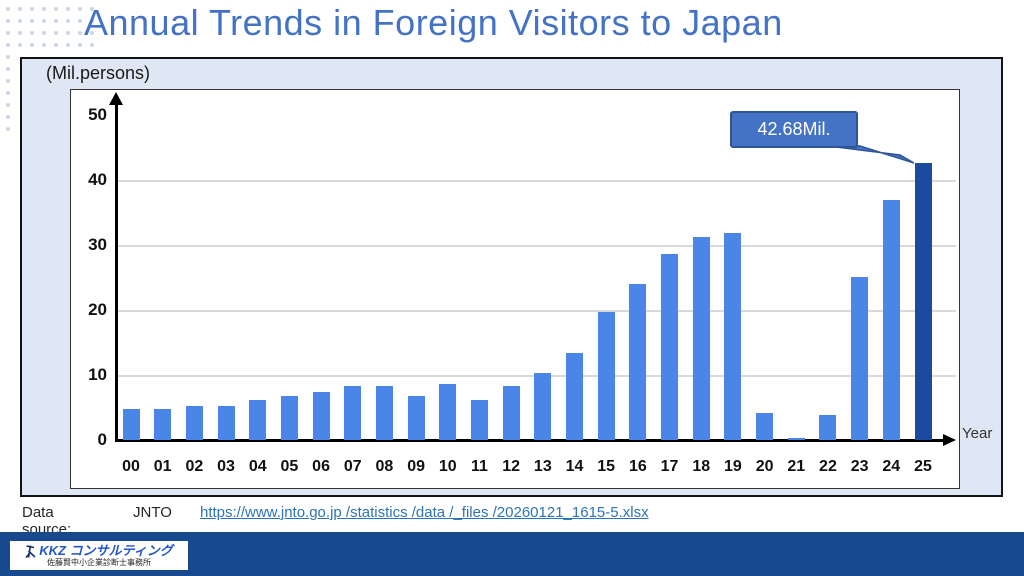  Describe the element at coordinates (891, 466) in the screenshot. I see `x-tick-label-24: 24` at that location.